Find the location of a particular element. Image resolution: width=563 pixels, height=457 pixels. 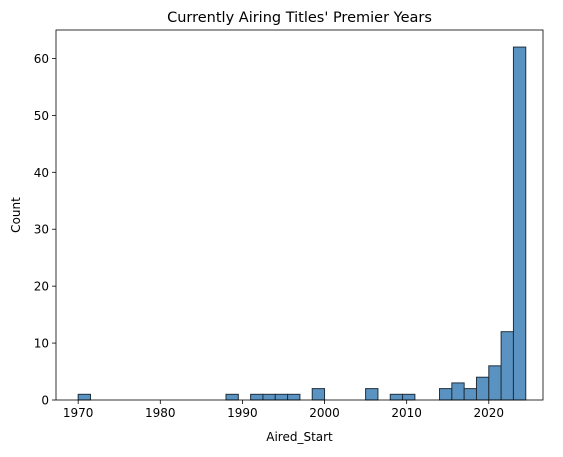

x-tick-label-3: 2000 is located at coordinates (324, 413).